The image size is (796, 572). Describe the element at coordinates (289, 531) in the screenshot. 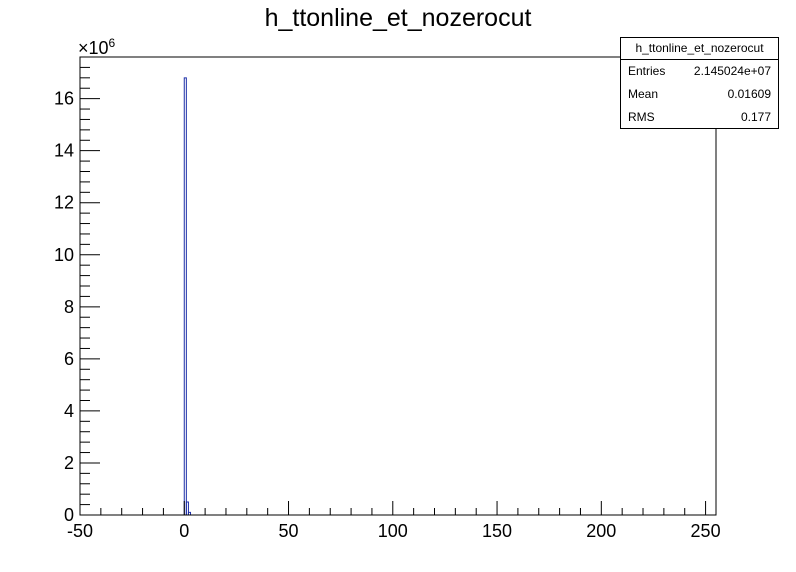

I see `x-tick-label: 50` at that location.